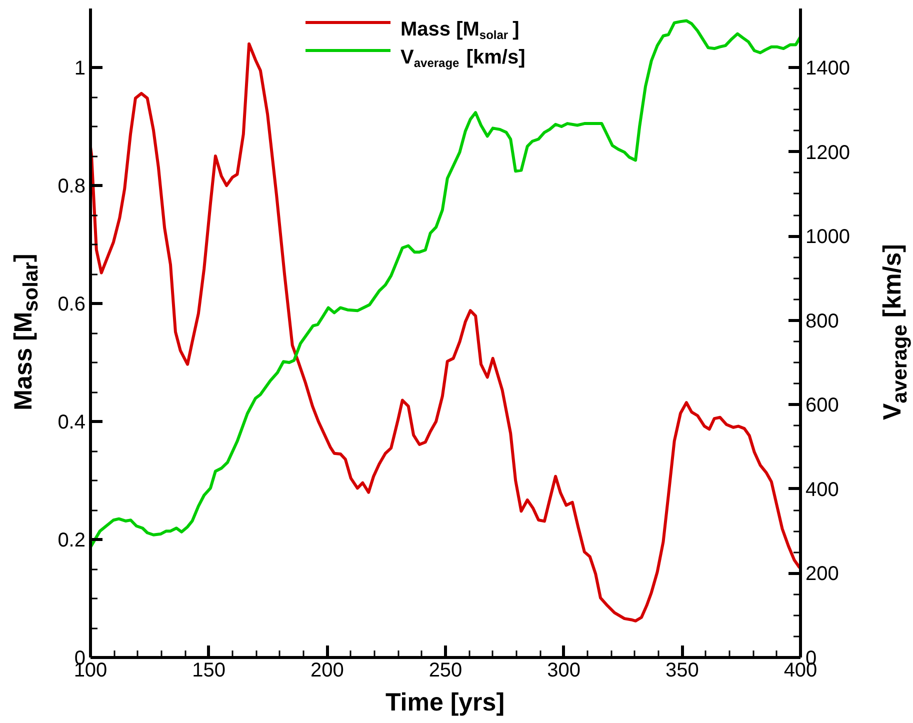  Describe the element at coordinates (828, 153) in the screenshot. I see `y2-tick-label: 1200` at that location.